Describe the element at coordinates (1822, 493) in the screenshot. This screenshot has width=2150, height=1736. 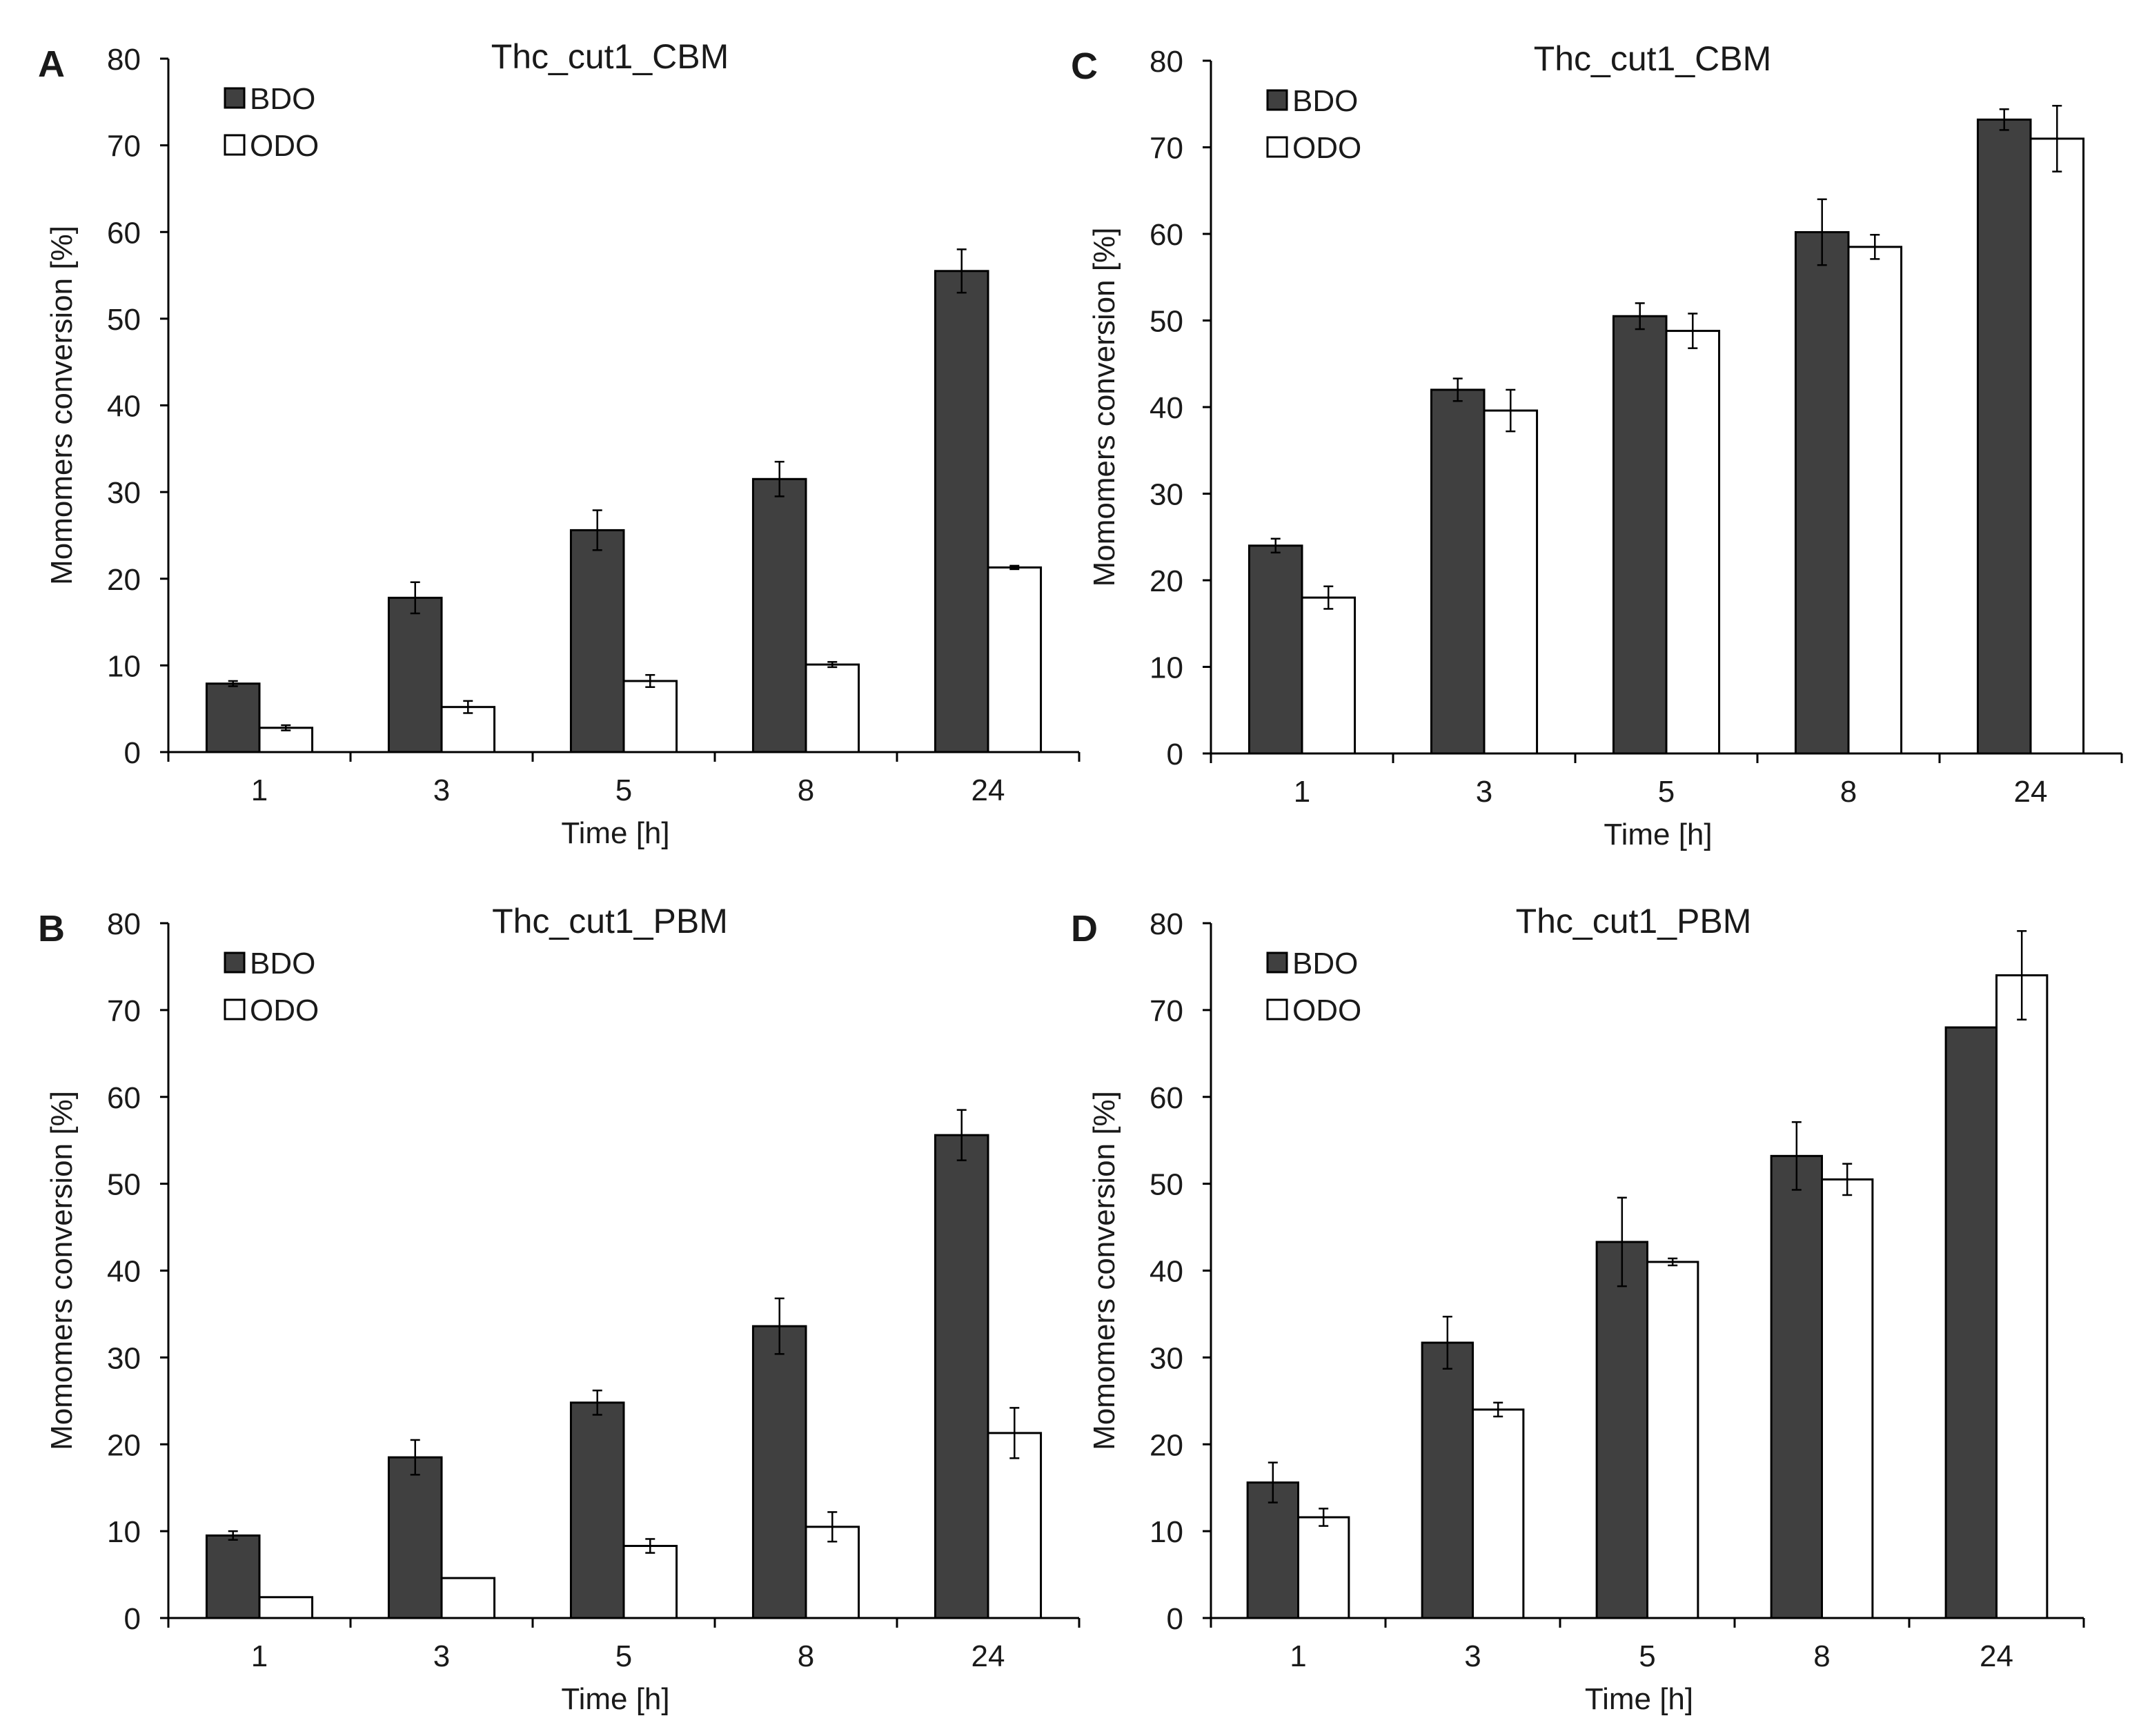
I see `bar-bdo-8h` at that location.